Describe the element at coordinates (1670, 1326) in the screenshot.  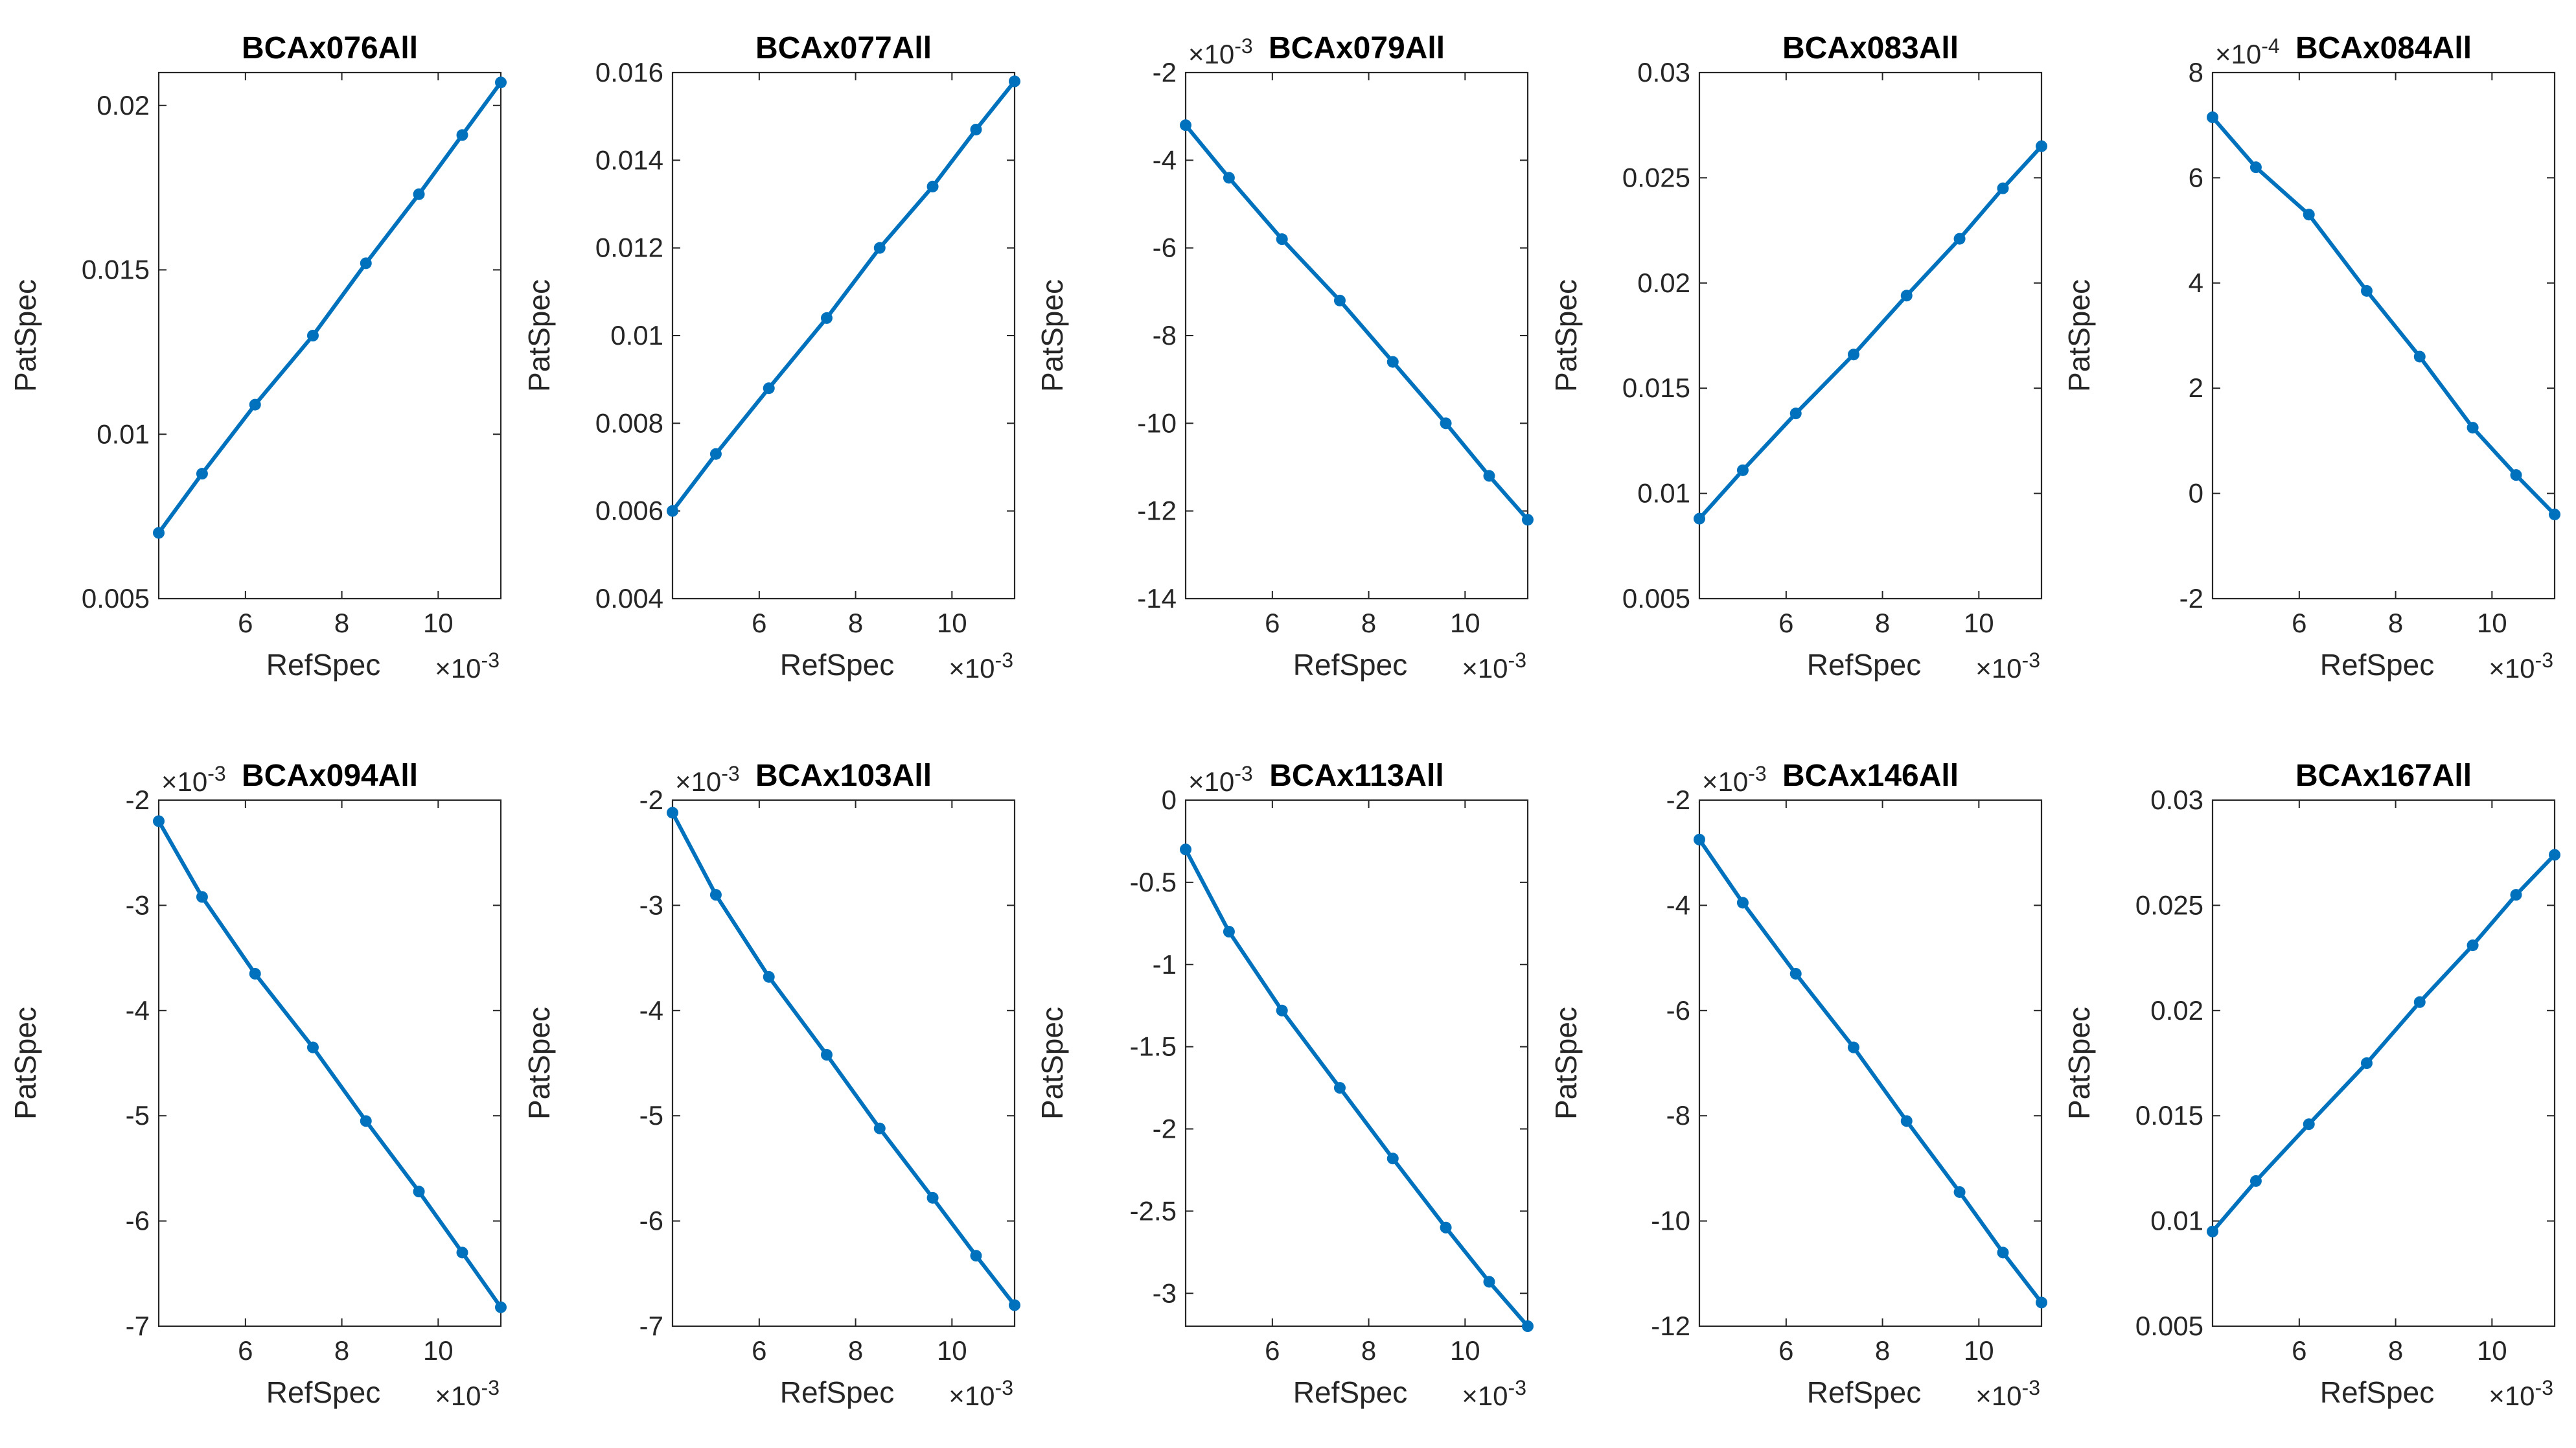
I see `y-tick-label: -12` at that location.